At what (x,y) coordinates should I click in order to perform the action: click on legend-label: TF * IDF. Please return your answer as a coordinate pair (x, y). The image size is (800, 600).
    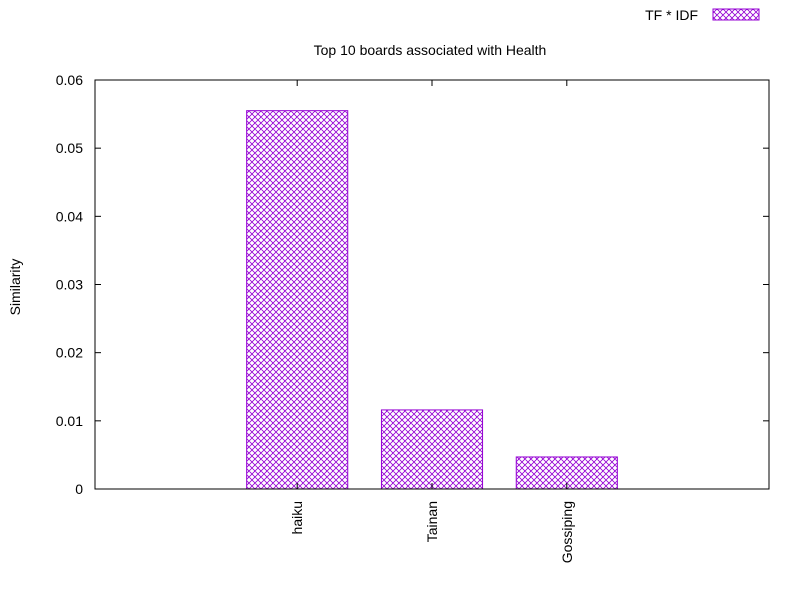
    Looking at the image, I should click on (671, 15).